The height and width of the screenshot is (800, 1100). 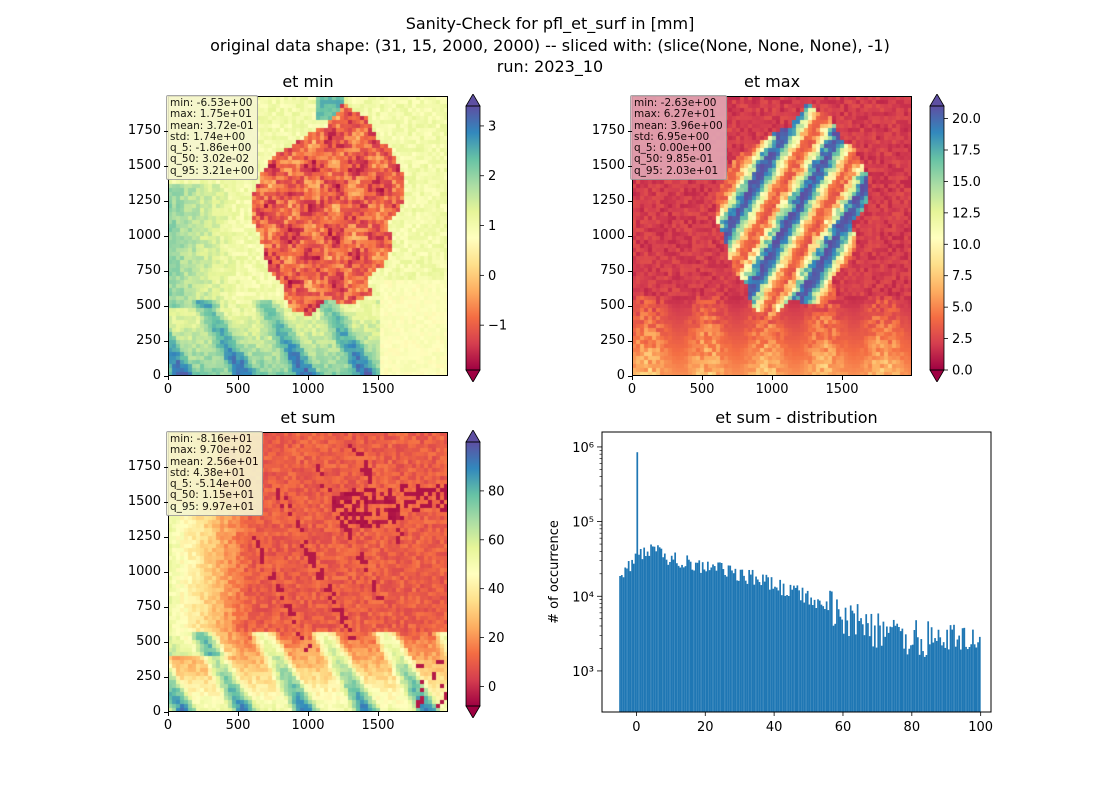 What do you see at coordinates (208, 136) in the screenshot?
I see `stat-line: std: 1.74e+00` at bounding box center [208, 136].